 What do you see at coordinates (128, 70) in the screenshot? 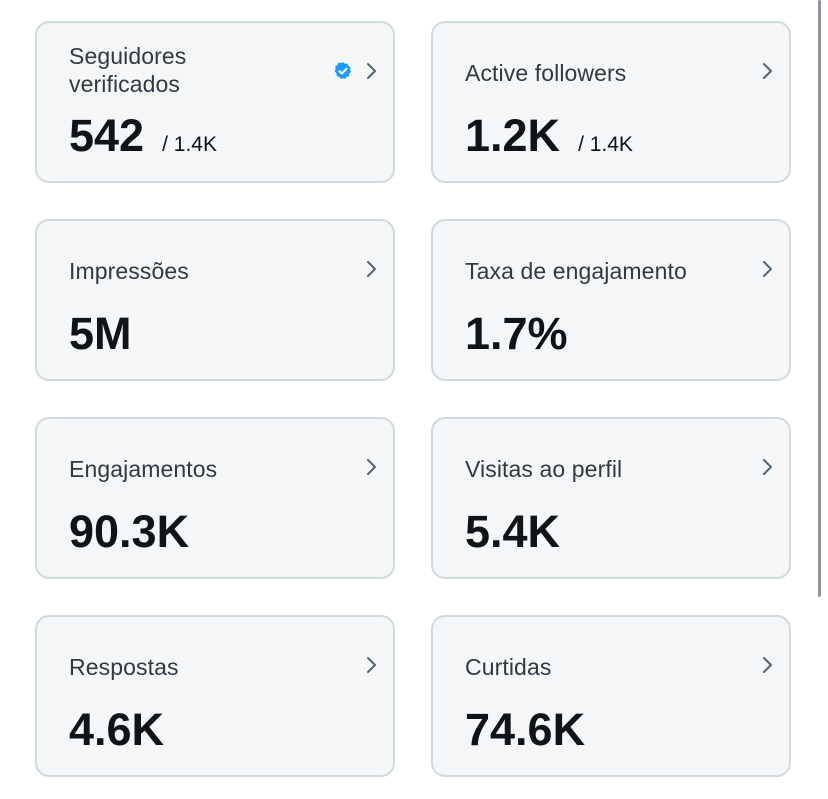
I see `metric-label: Seguidores verificados` at bounding box center [128, 70].